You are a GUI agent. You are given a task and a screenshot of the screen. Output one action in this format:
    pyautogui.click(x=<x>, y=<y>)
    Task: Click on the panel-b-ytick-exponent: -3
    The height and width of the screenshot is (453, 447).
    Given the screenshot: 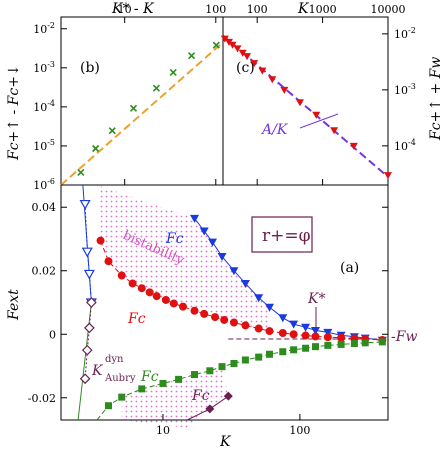 What is the action you would take?
    pyautogui.click(x=51, y=64)
    